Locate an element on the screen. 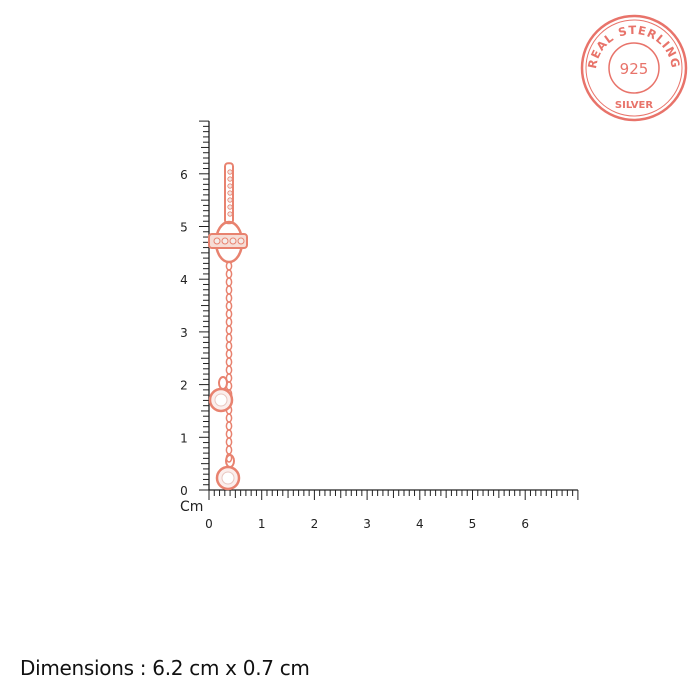  stamp-center-text: 925 is located at coordinates (634, 69).